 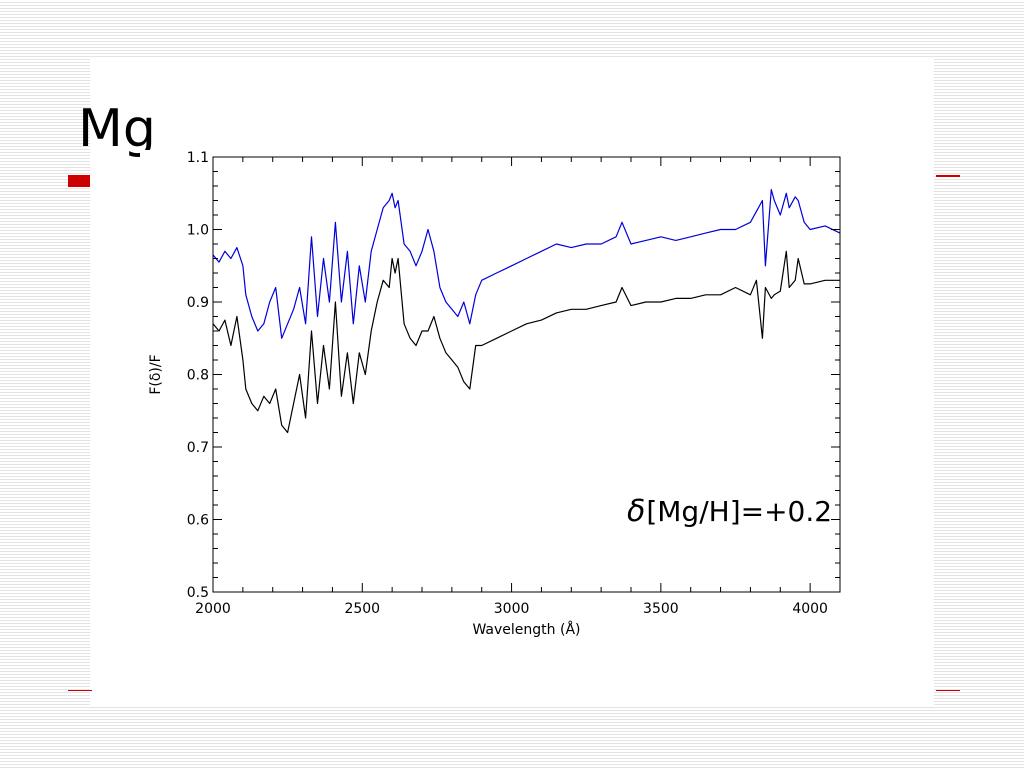 I want to click on y-tick-label: 0.7, so click(x=198, y=448).